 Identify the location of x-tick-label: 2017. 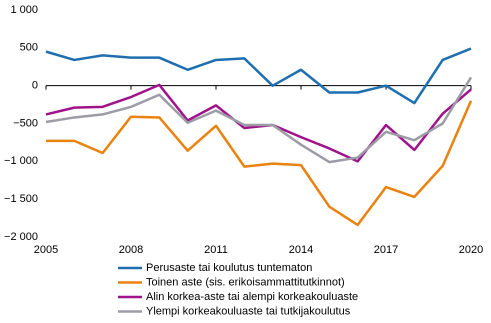
(386, 250).